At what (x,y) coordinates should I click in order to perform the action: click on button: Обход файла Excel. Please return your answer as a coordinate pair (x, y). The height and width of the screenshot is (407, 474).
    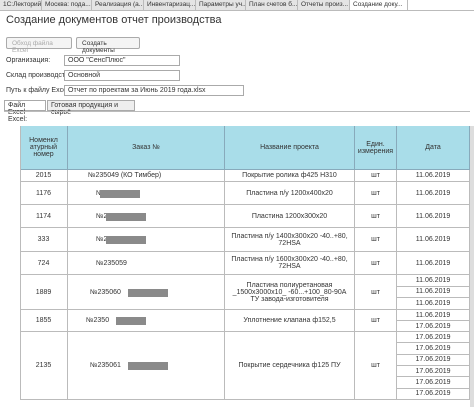
    Looking at the image, I should click on (39, 45).